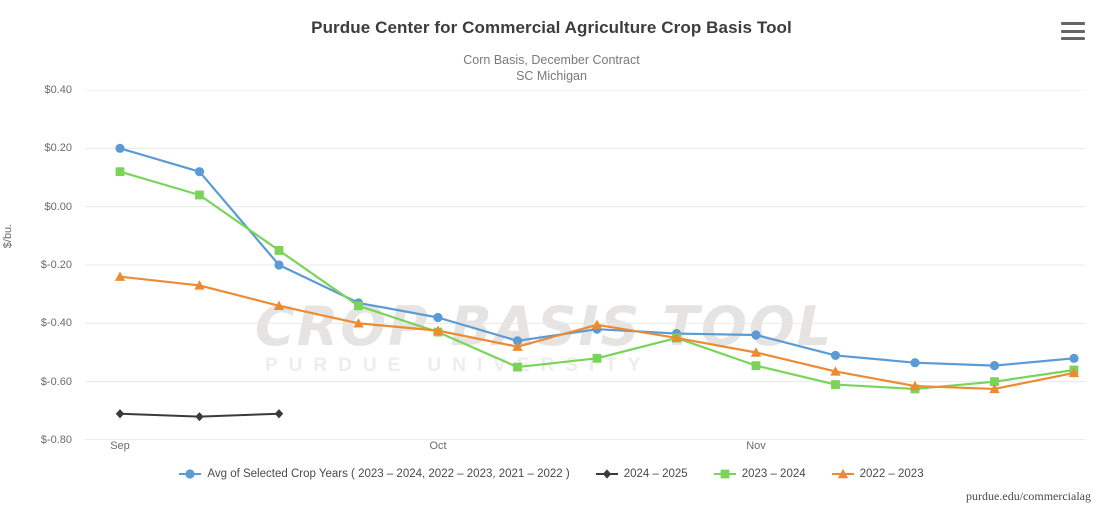 This screenshot has width=1103, height=510. What do you see at coordinates (58, 148) in the screenshot?
I see `y-tick-label: $0.20` at bounding box center [58, 148].